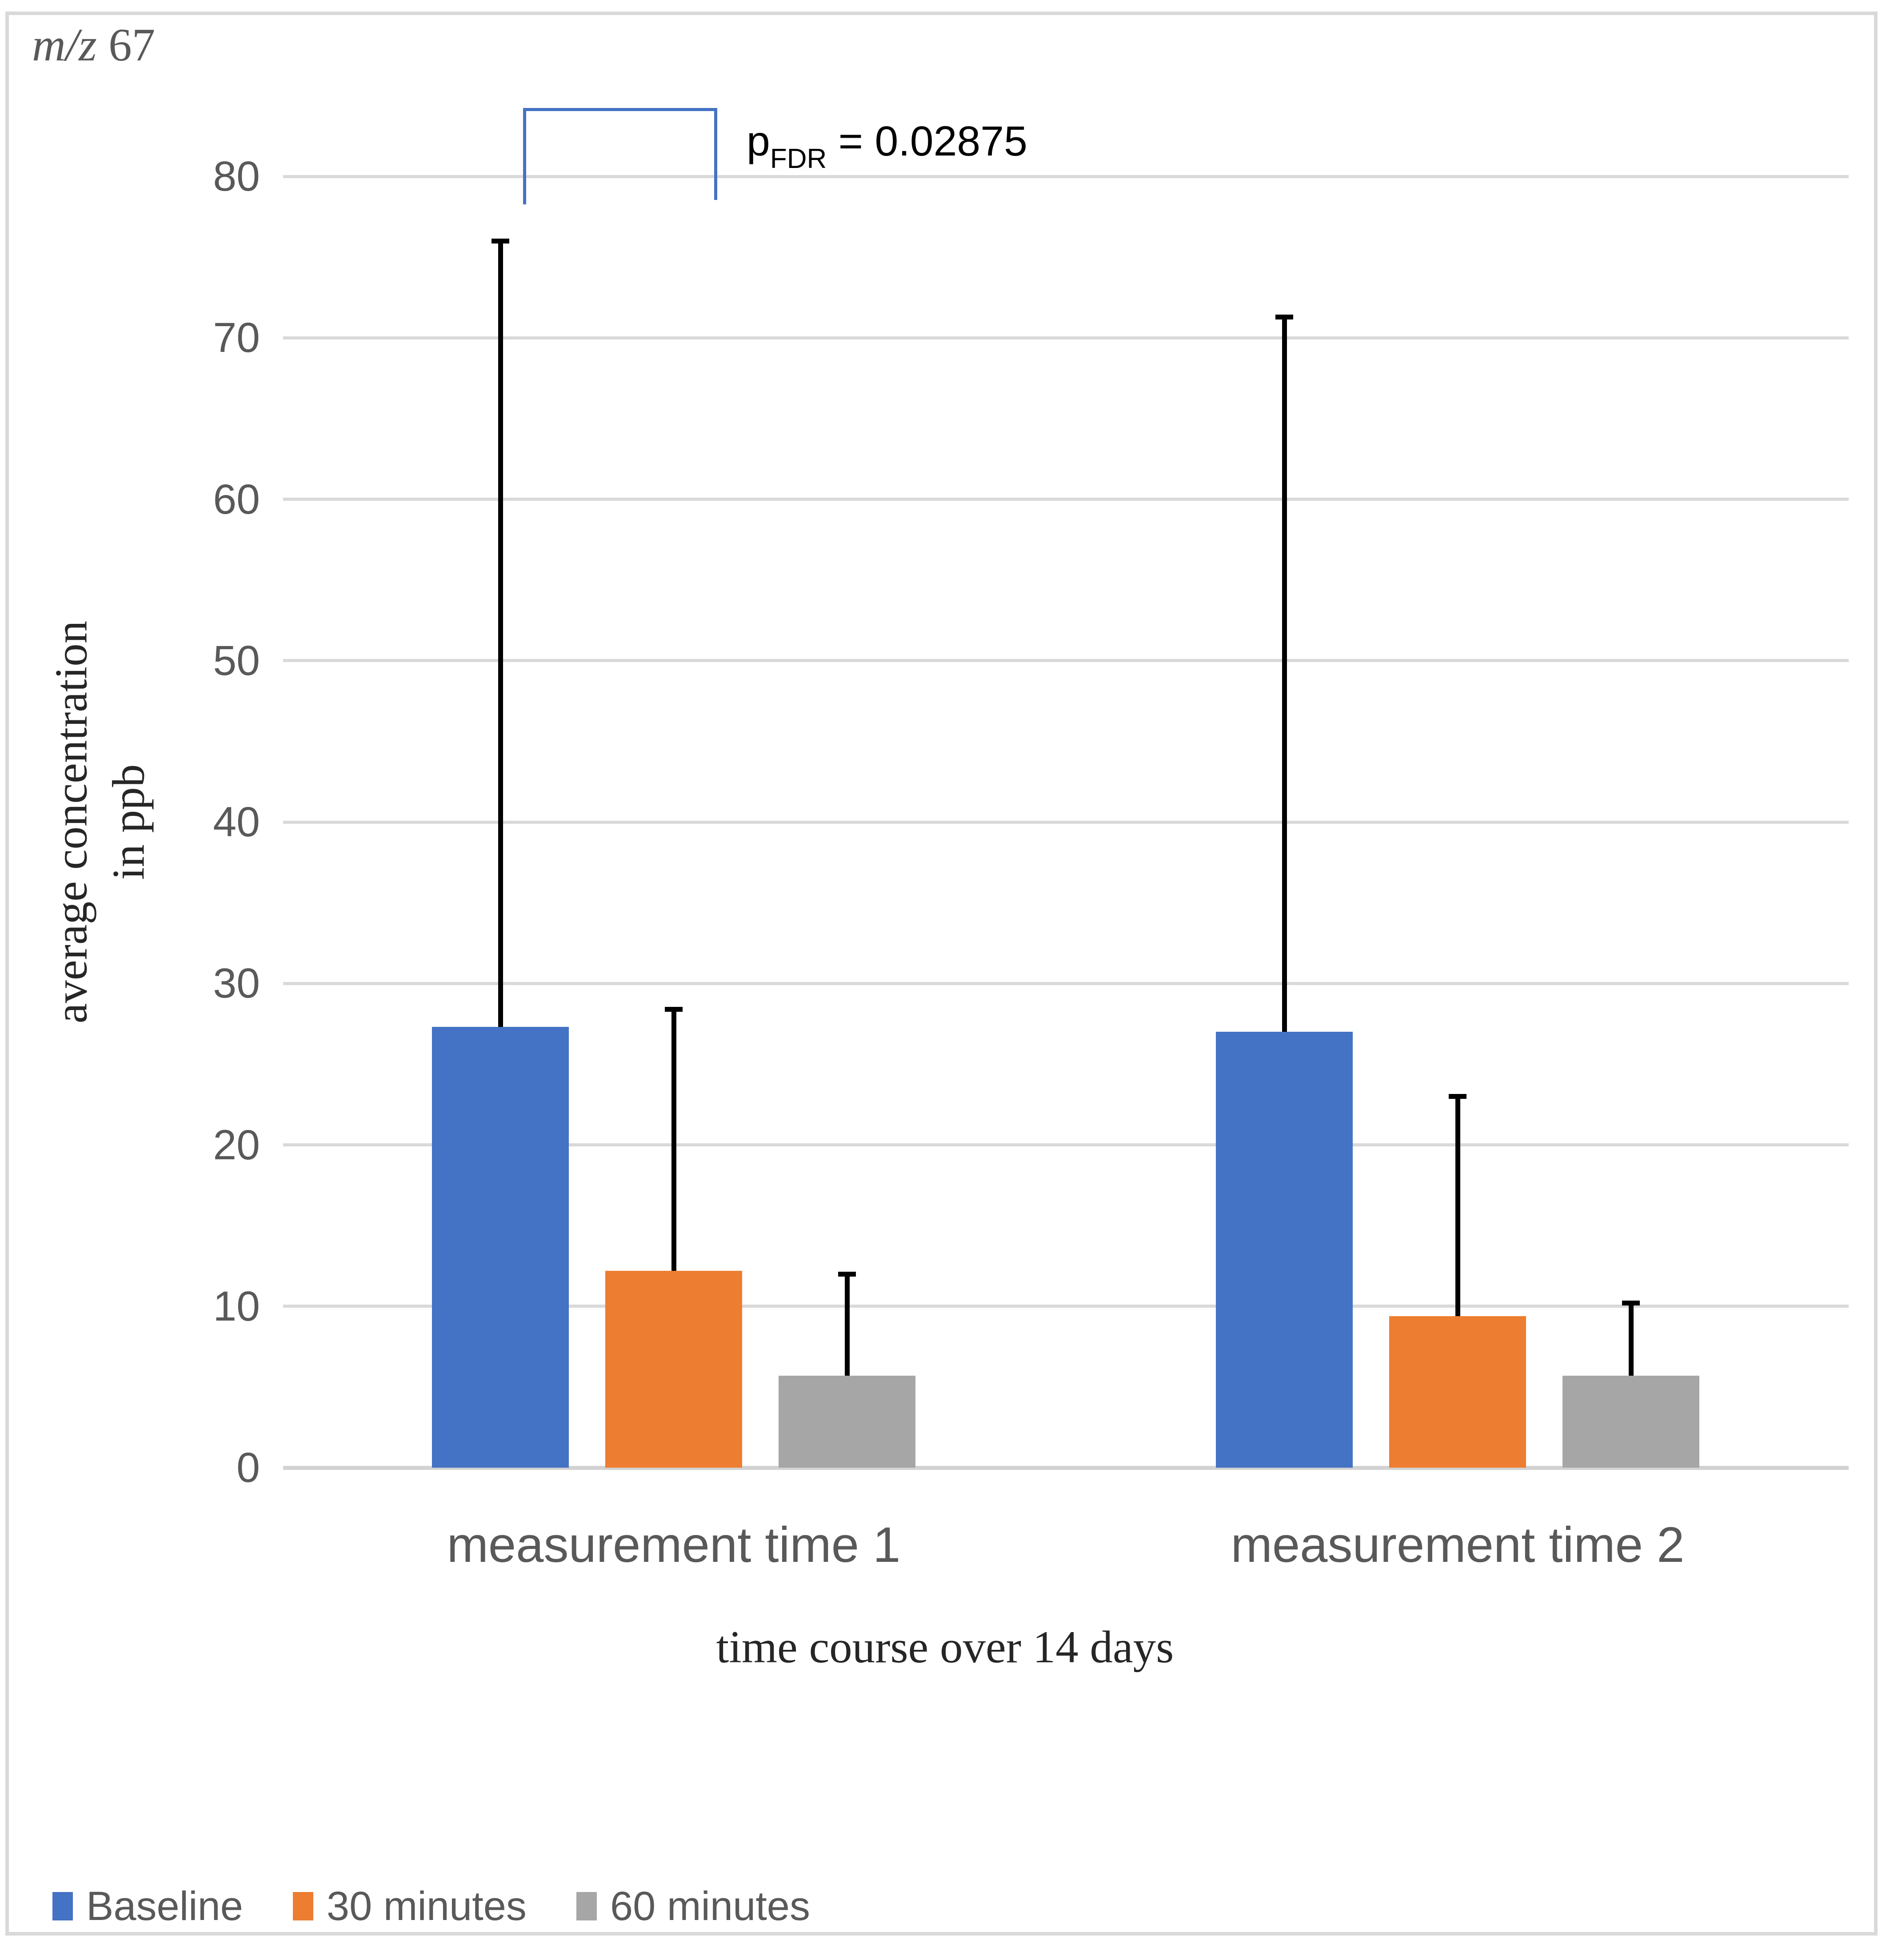 The height and width of the screenshot is (1960, 1890). I want to click on bar-60-minutes-group1, so click(847, 1422).